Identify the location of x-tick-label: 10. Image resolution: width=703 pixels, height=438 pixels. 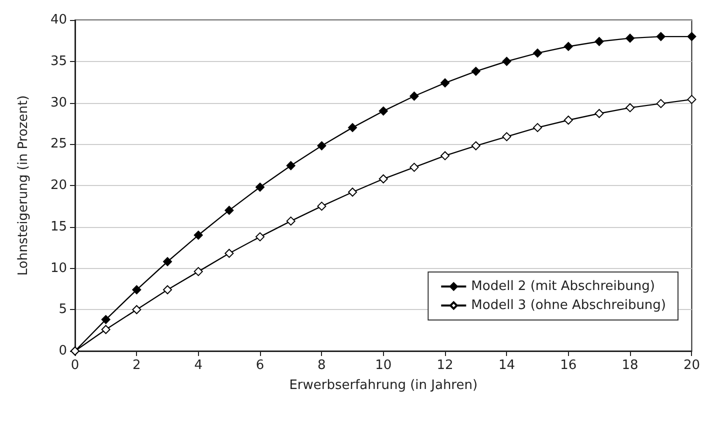
(383, 365).